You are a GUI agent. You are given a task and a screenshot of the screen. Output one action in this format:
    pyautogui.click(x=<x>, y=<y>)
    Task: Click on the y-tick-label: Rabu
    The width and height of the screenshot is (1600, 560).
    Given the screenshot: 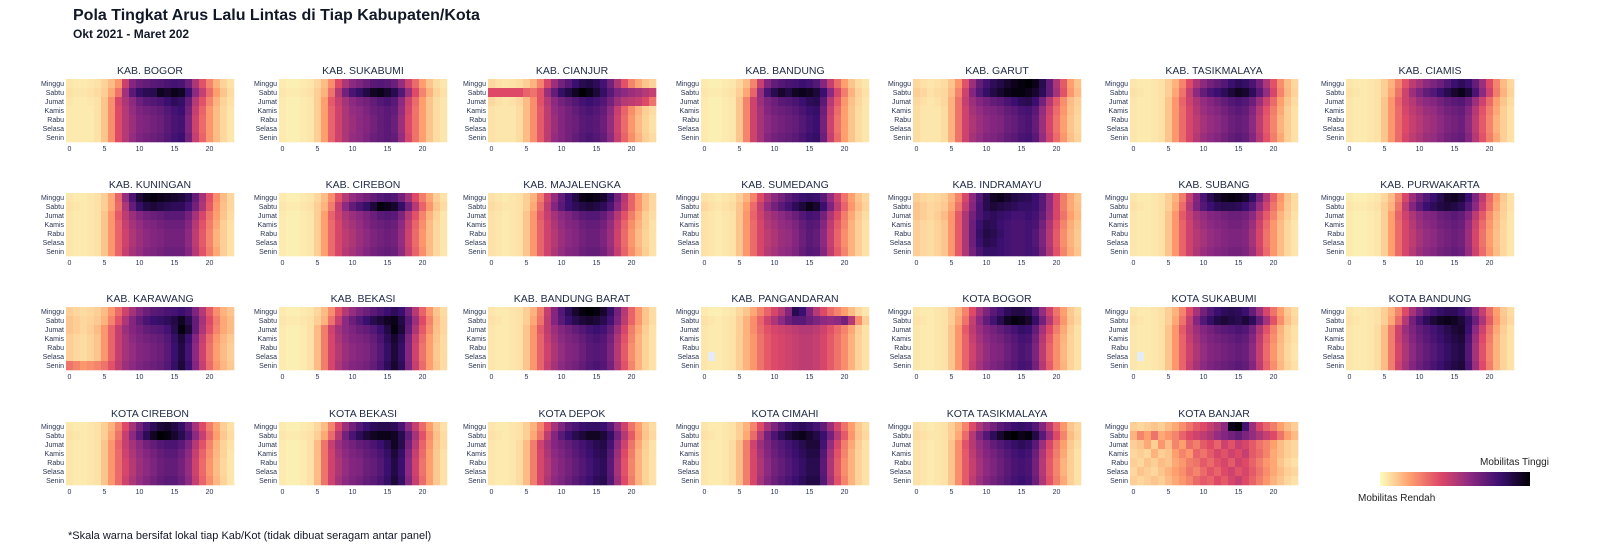 What is the action you would take?
    pyautogui.click(x=1119, y=348)
    